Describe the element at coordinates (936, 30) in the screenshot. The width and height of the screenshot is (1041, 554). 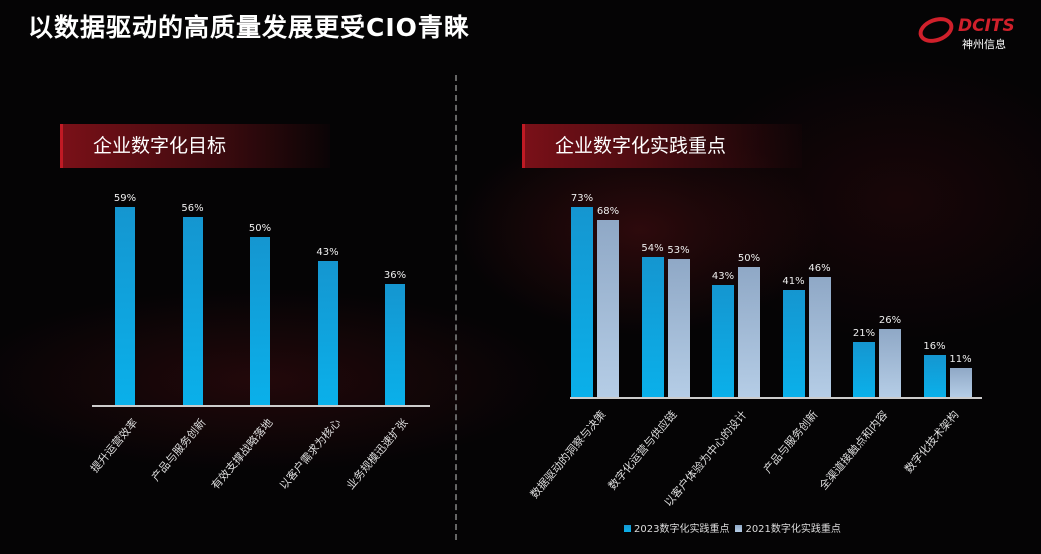
I see `logo-mark-icon` at that location.